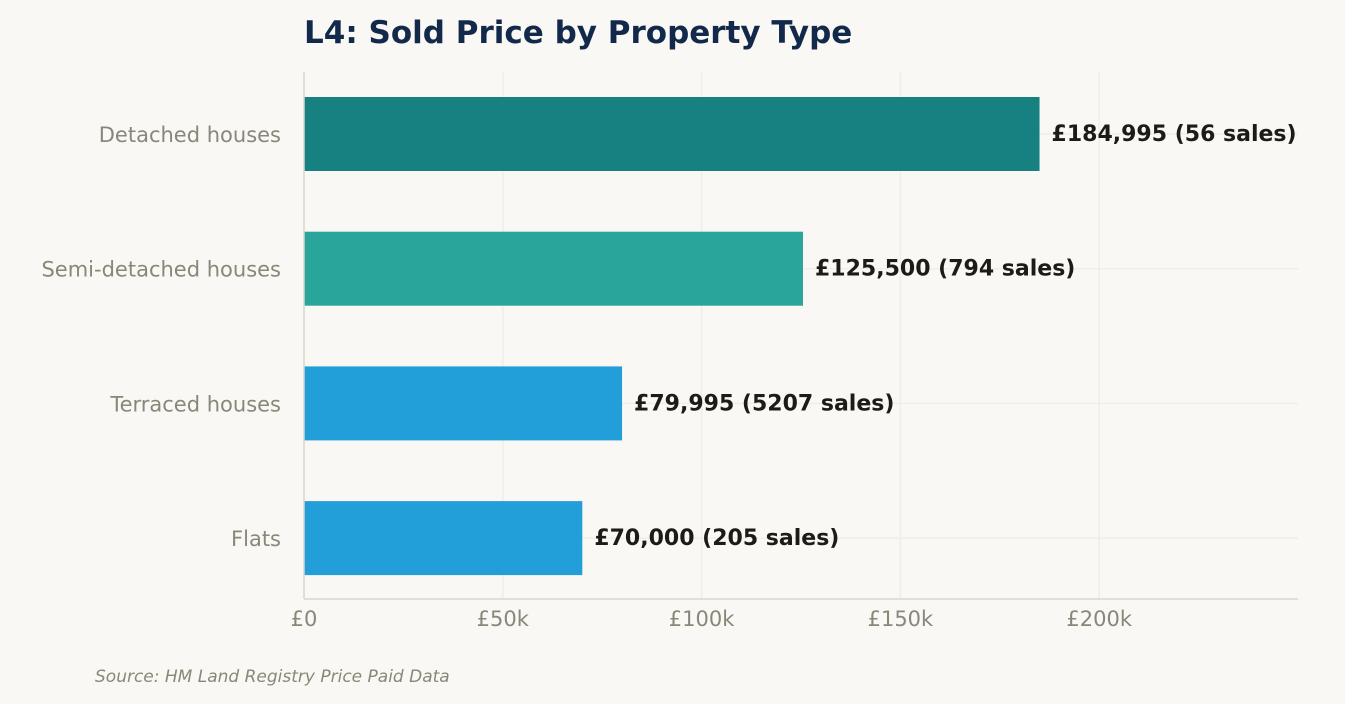  I want to click on category-label: Terraced houses, so click(195, 404).